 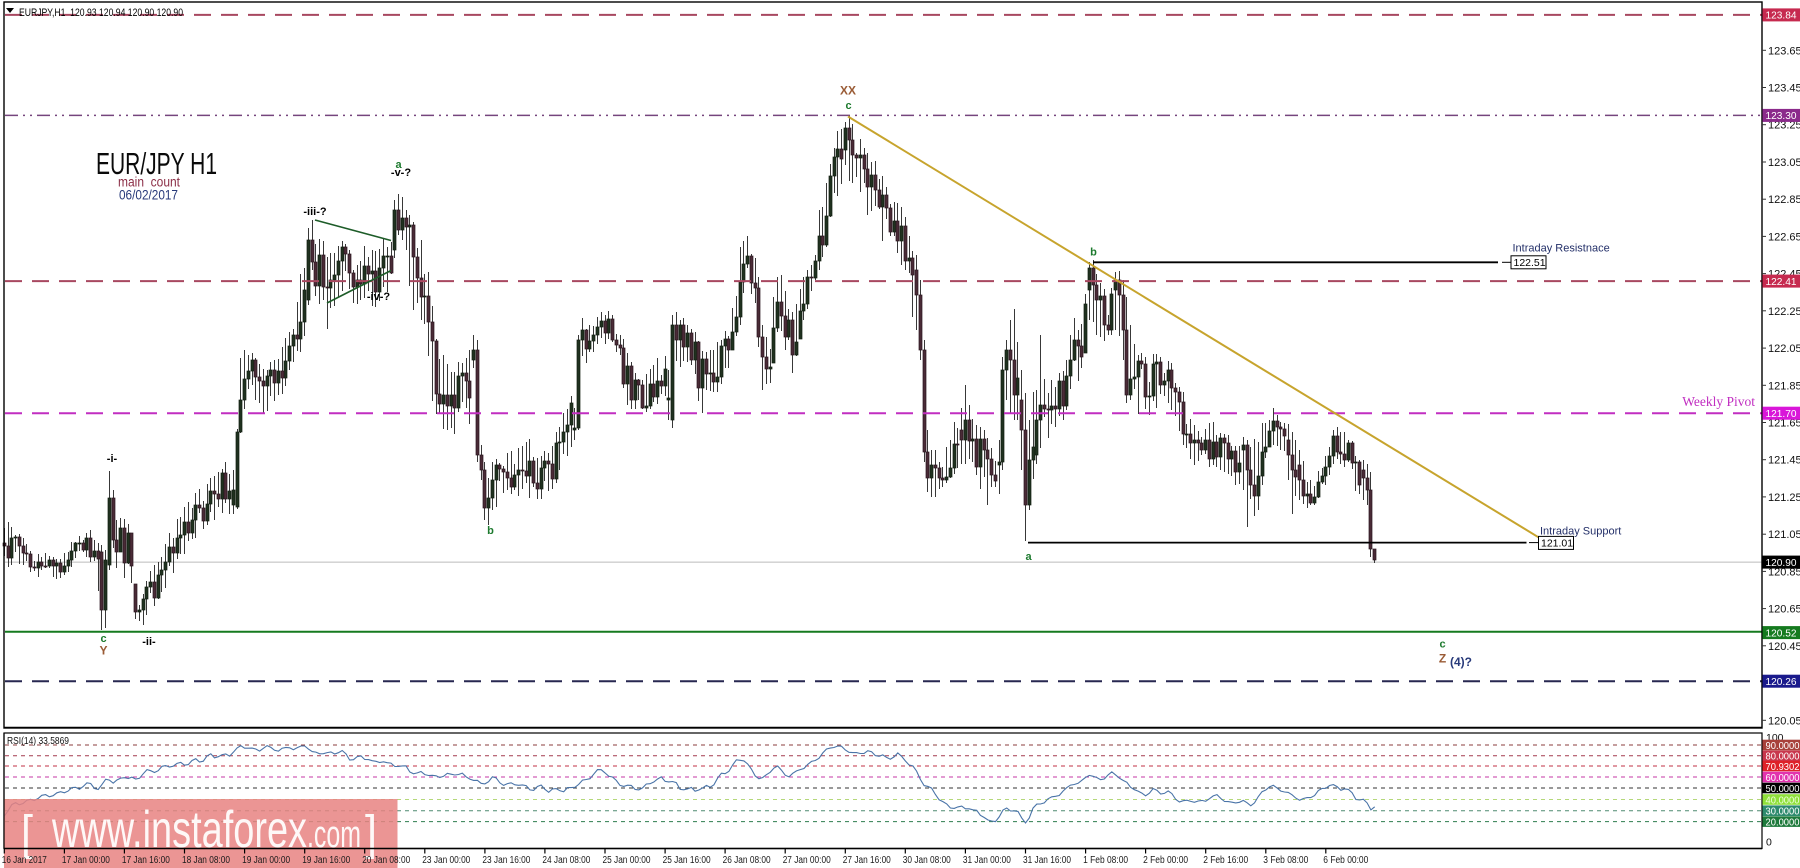 I want to click on svg-text: 30 Jan 08:00, so click(x=927, y=860).